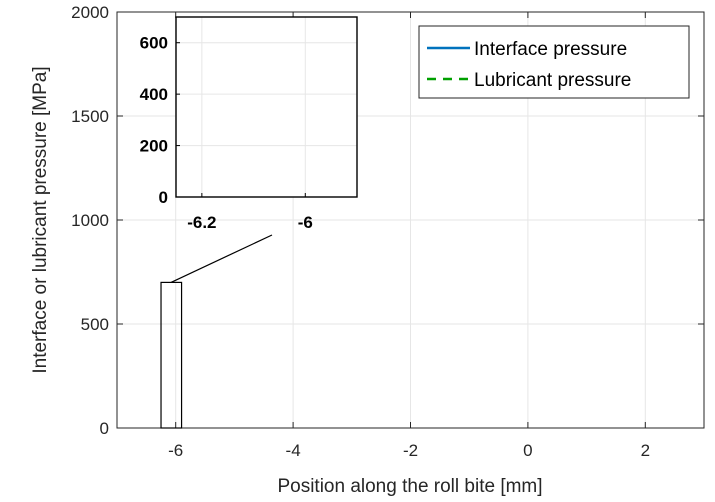 The width and height of the screenshot is (715, 502). Describe the element at coordinates (154, 94) in the screenshot. I see `inset-y-tick-label: 400` at that location.